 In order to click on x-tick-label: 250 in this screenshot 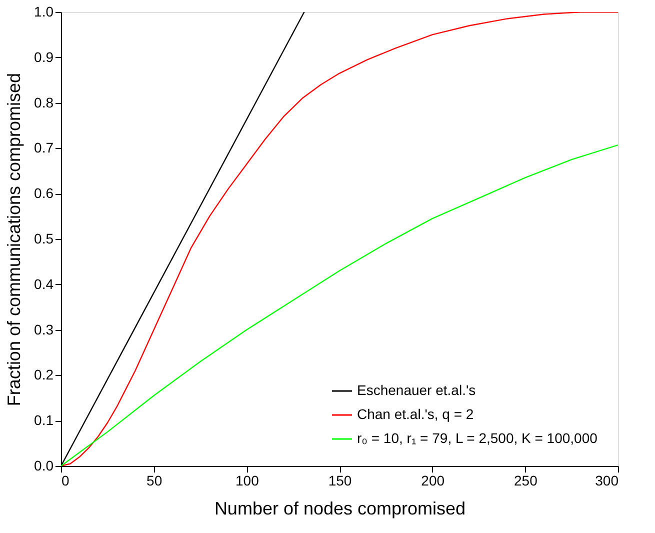, I will do `click(526, 480)`.